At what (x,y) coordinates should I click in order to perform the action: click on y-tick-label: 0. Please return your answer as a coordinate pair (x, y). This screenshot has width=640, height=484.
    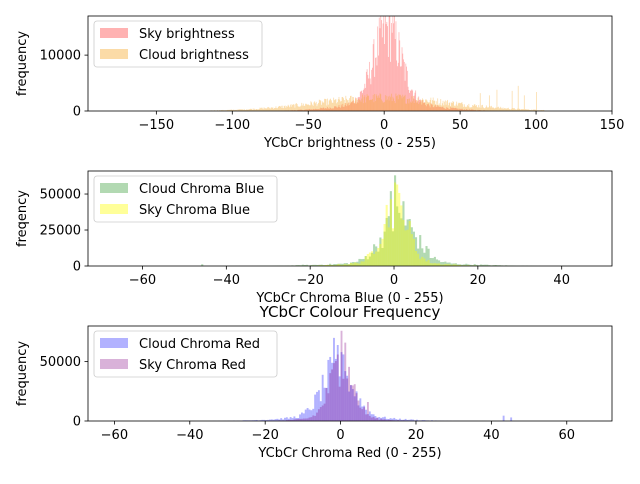
    Looking at the image, I should click on (77, 267).